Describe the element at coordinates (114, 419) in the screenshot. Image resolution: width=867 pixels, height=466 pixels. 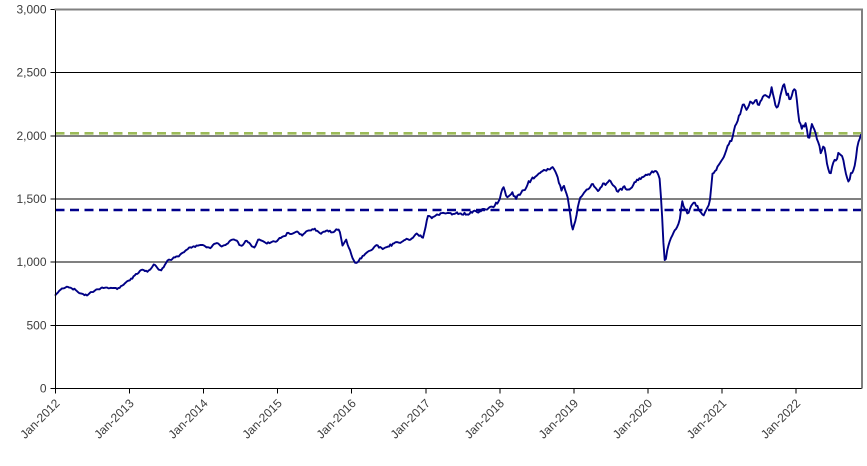
I see `x-axis-tick-label: Jan-2013` at that location.